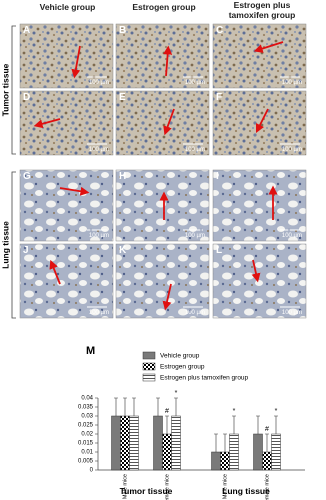  What do you see at coordinates (86, 426) in the screenshot?
I see `y-tick-label: 0.025` at bounding box center [86, 426].